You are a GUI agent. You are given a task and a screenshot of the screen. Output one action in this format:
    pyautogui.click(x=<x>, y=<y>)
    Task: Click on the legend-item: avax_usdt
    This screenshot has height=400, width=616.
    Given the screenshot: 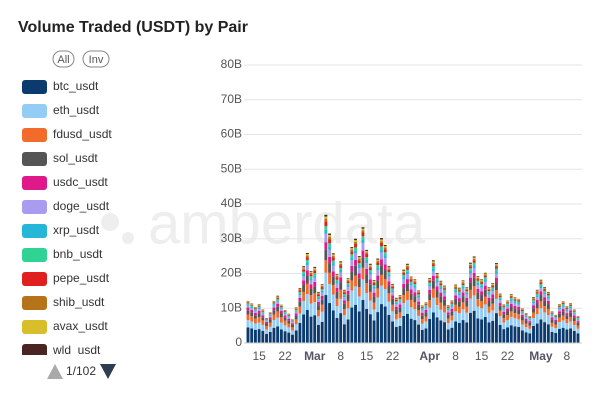 What is the action you would take?
    pyautogui.click(x=65, y=326)
    